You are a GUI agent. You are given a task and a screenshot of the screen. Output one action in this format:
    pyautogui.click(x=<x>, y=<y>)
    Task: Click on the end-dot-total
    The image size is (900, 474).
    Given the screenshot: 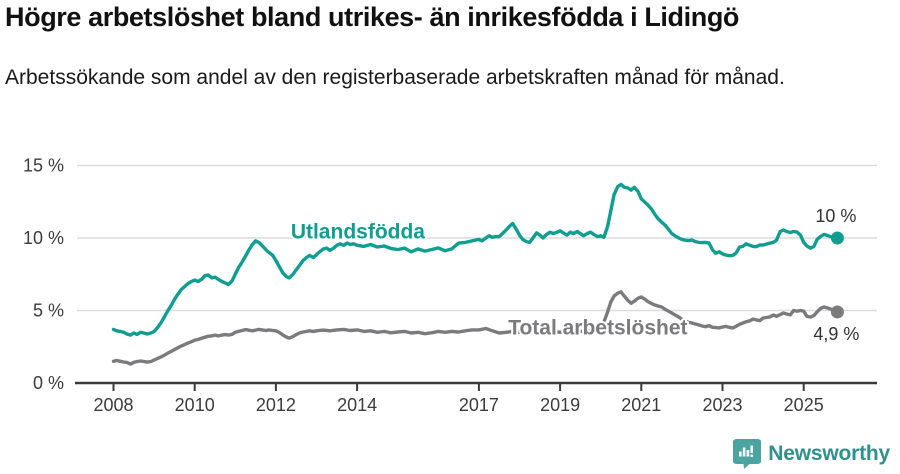 What is the action you would take?
    pyautogui.click(x=837, y=312)
    